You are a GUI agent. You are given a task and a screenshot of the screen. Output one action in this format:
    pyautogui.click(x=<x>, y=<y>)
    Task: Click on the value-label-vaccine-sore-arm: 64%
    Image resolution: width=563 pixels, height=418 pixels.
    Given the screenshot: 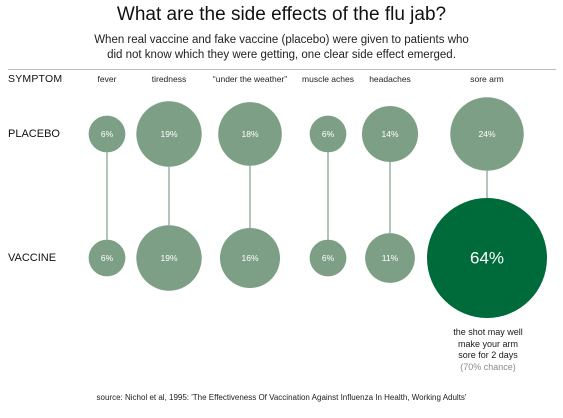 What is the action you would take?
    pyautogui.click(x=487, y=258)
    